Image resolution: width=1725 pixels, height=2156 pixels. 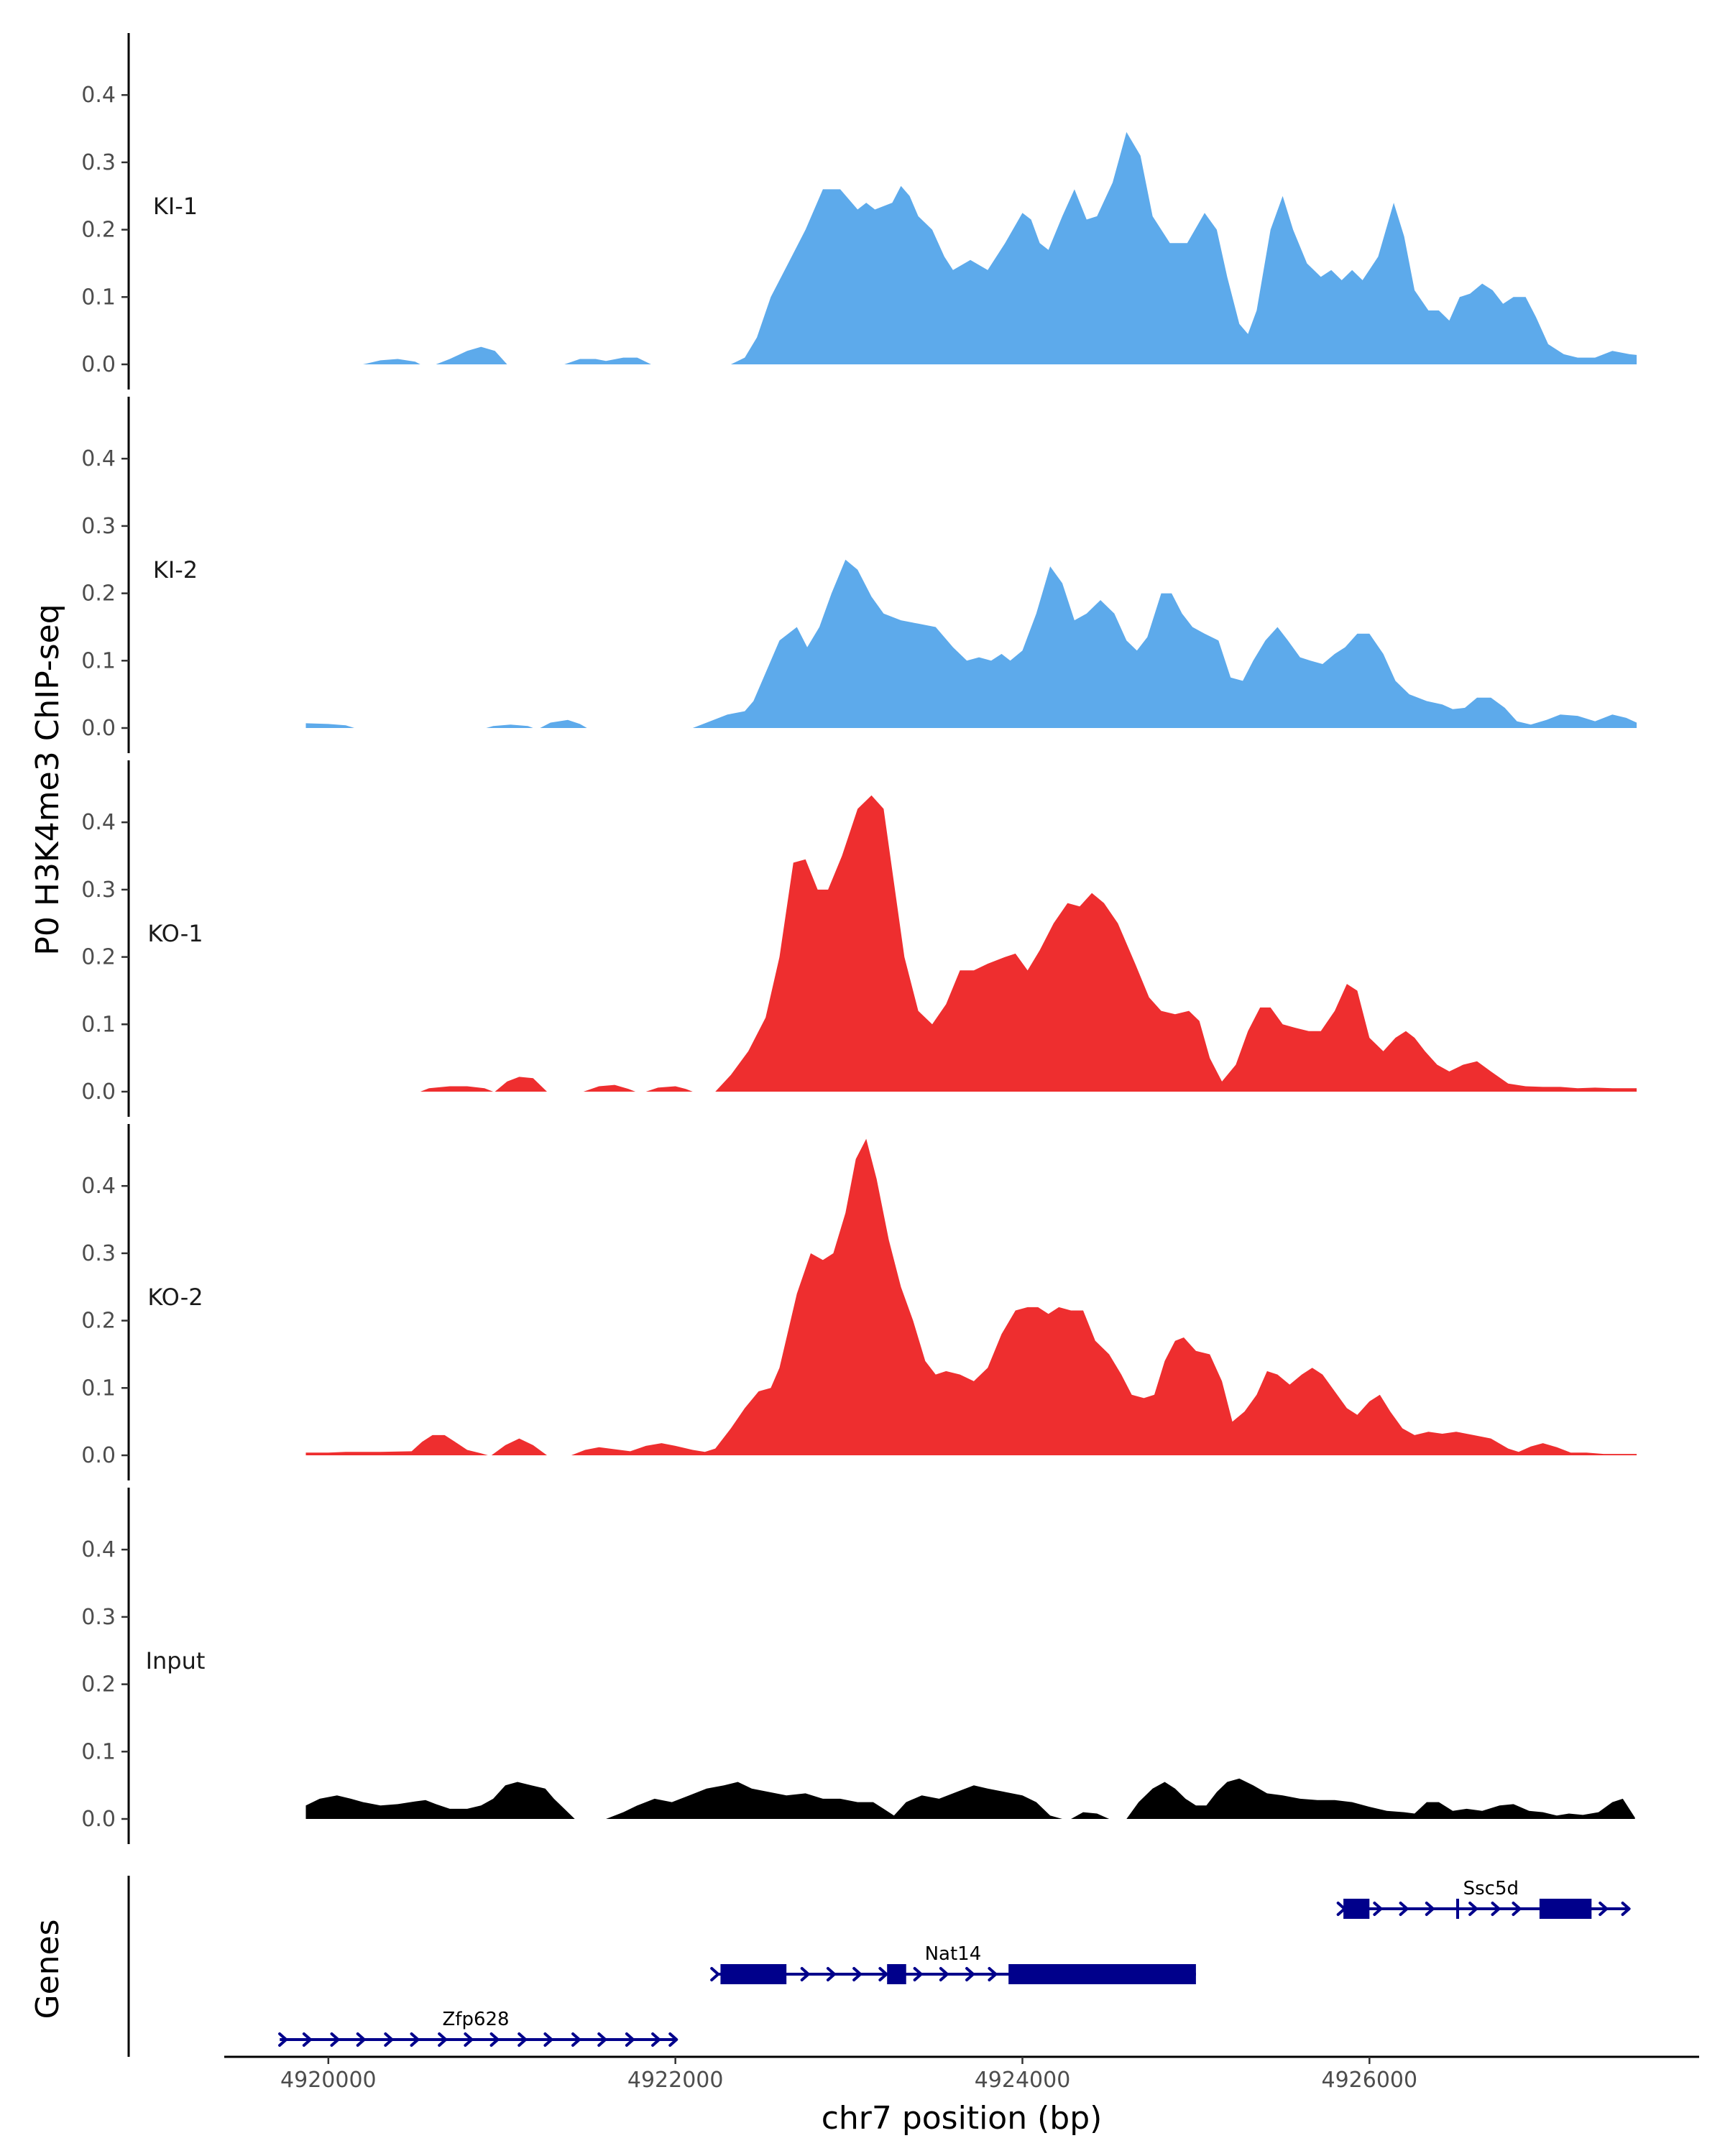 What do you see at coordinates (962, 2118) in the screenshot?
I see `x-axis-title: chr7 position (bp)` at bounding box center [962, 2118].